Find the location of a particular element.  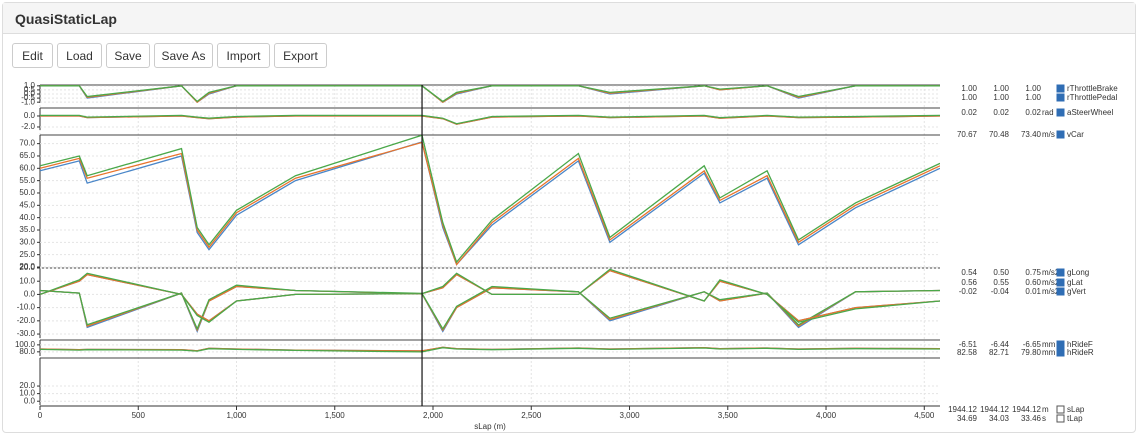

y-tick-label: 100.0 is located at coordinates (25, 344).